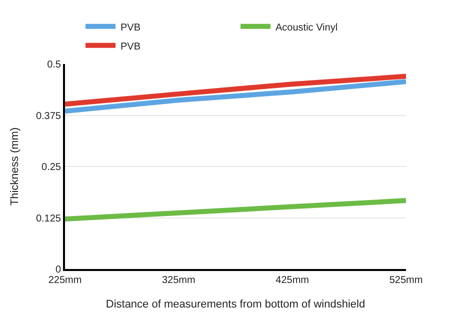  Describe the element at coordinates (52, 167) in the screenshot. I see `y-tick-label: 0.25` at that location.